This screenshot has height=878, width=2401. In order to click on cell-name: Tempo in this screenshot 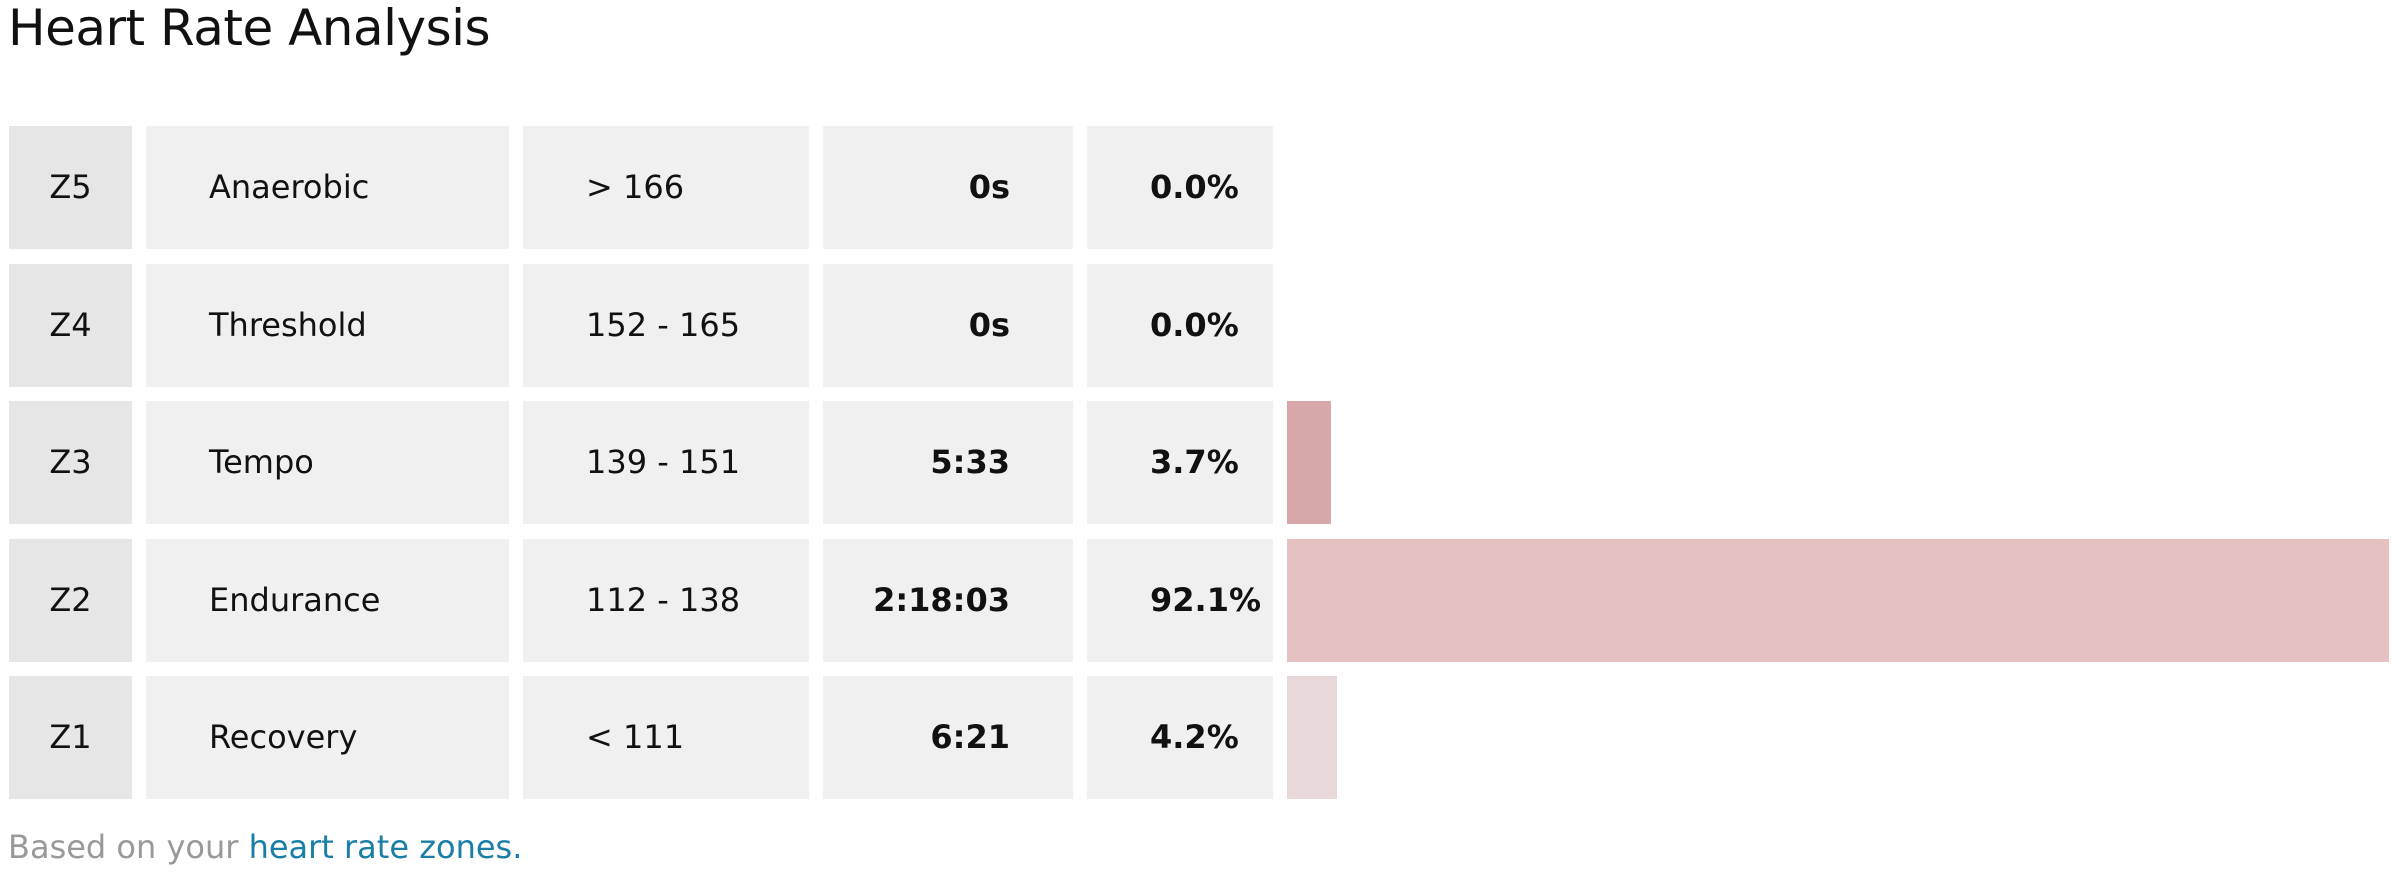, I will do `click(327, 462)`.